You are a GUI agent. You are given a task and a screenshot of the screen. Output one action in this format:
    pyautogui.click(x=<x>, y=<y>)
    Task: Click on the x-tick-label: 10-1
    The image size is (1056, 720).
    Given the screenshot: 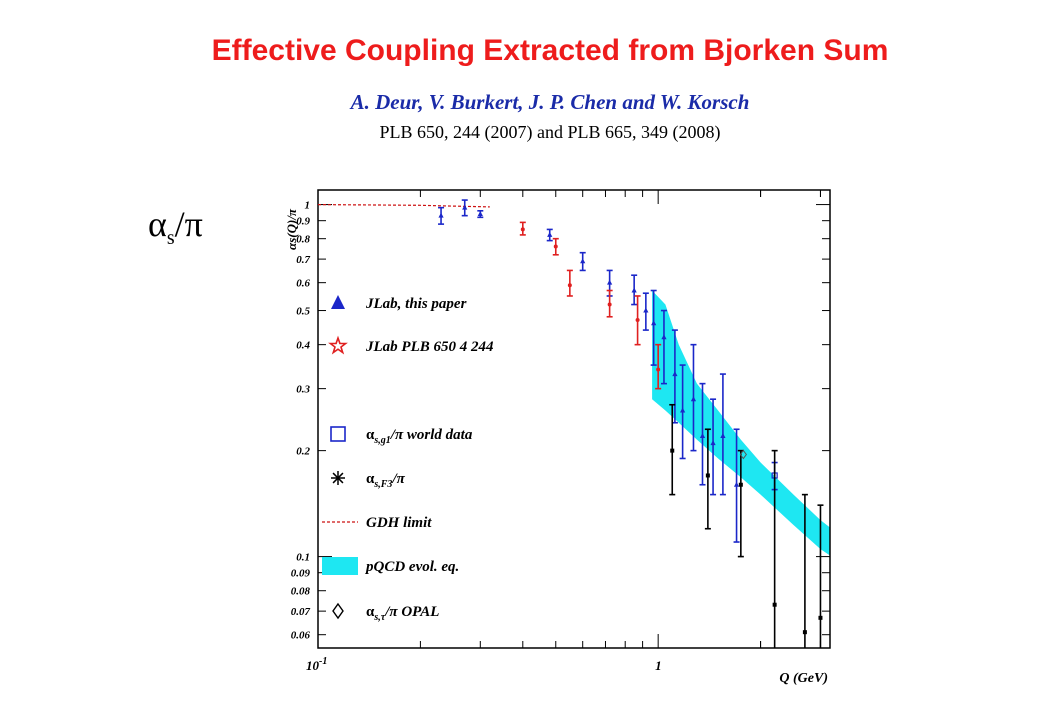 What is the action you would take?
    pyautogui.click(x=316, y=664)
    